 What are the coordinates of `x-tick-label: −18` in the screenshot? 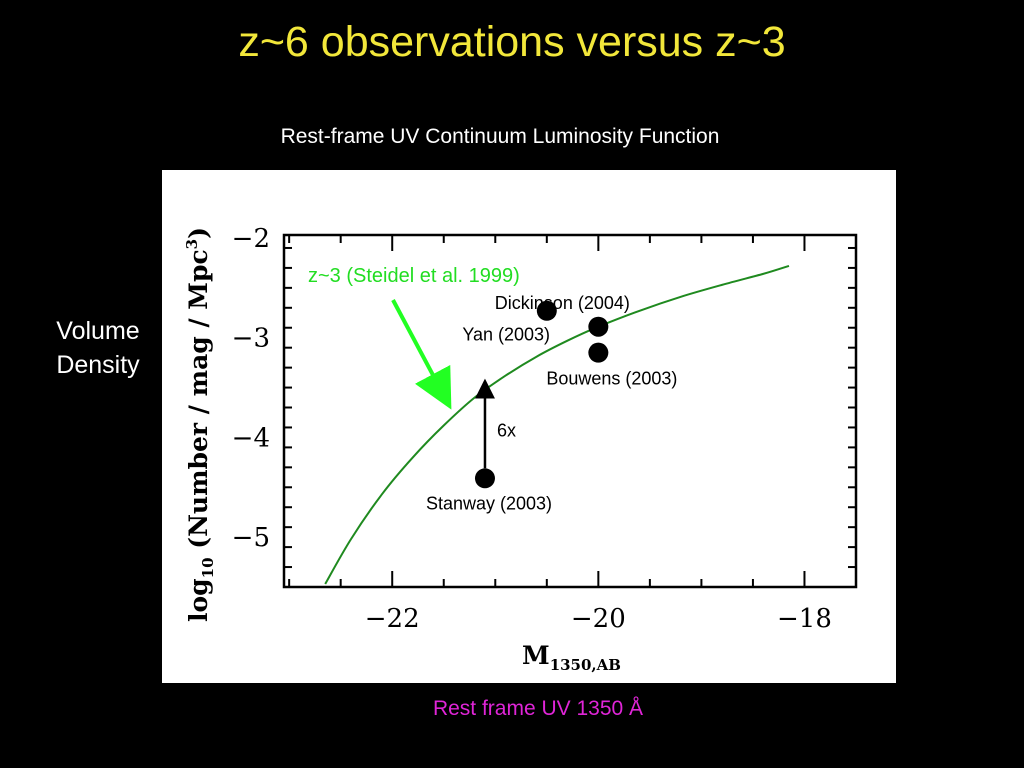 It's located at (804, 619).